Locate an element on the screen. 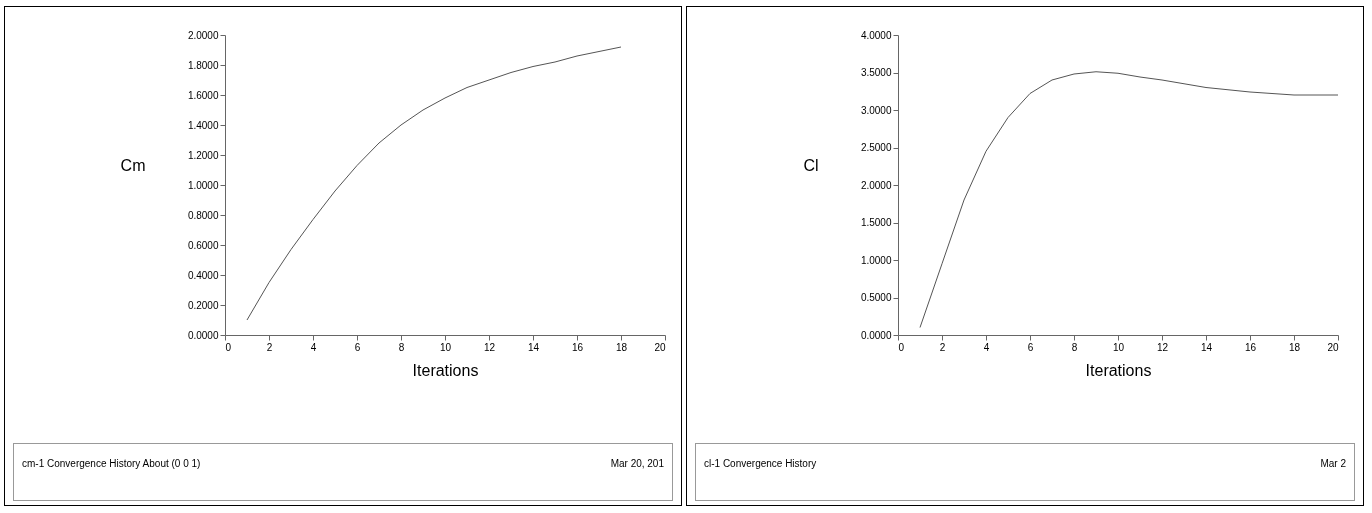 The width and height of the screenshot is (1372, 513). y-tick-label: 2.5000 is located at coordinates (876, 147).